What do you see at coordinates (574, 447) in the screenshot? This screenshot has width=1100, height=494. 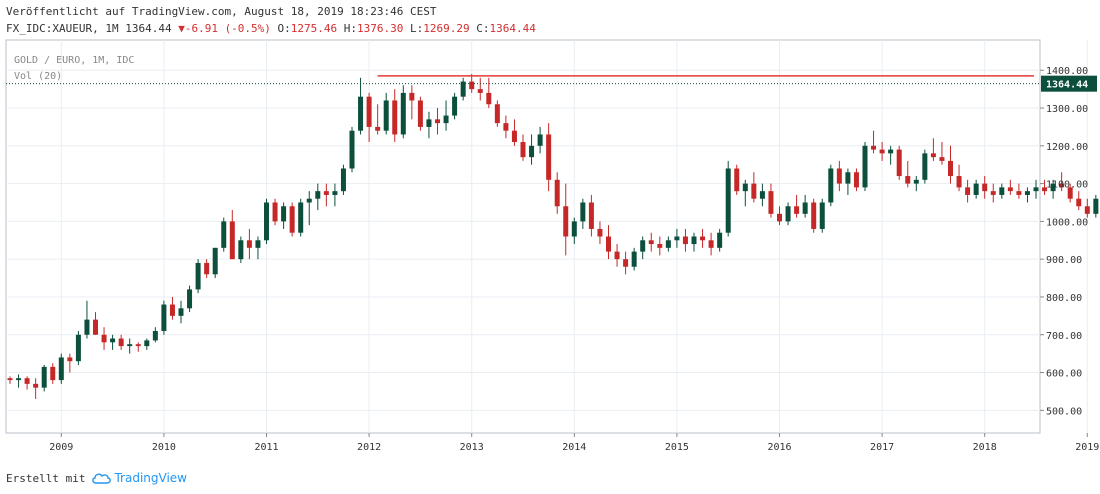 I see `x-tick-label: 2014` at bounding box center [574, 447].